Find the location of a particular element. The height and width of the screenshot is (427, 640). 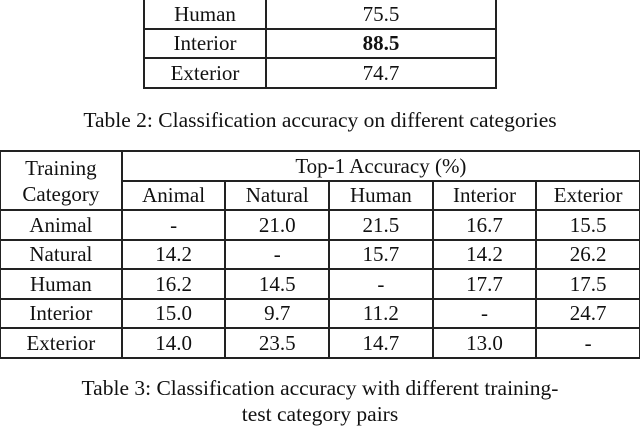

table-cell: 26.2 is located at coordinates (587, 254).